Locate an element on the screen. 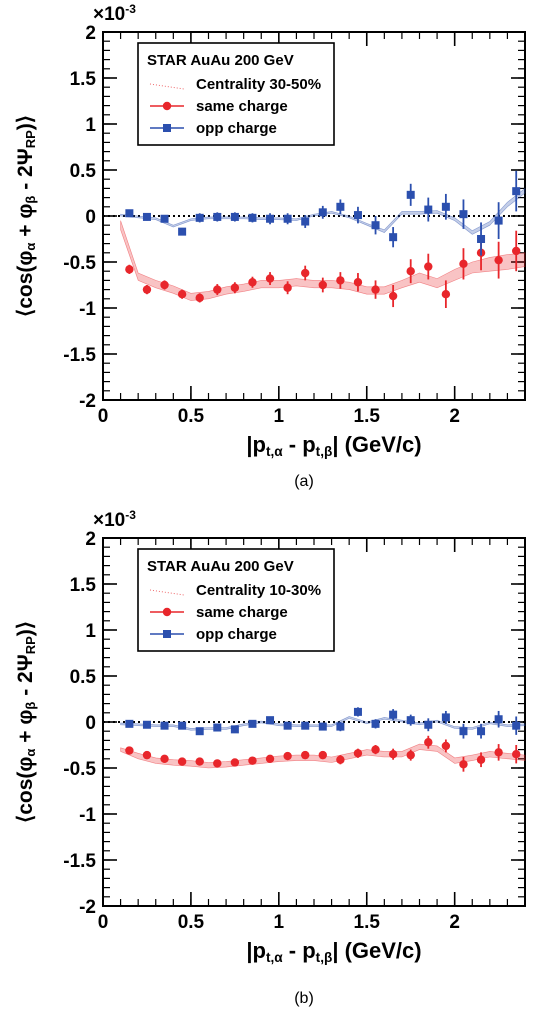  legend-series-label: opp charge is located at coordinates (236, 634).